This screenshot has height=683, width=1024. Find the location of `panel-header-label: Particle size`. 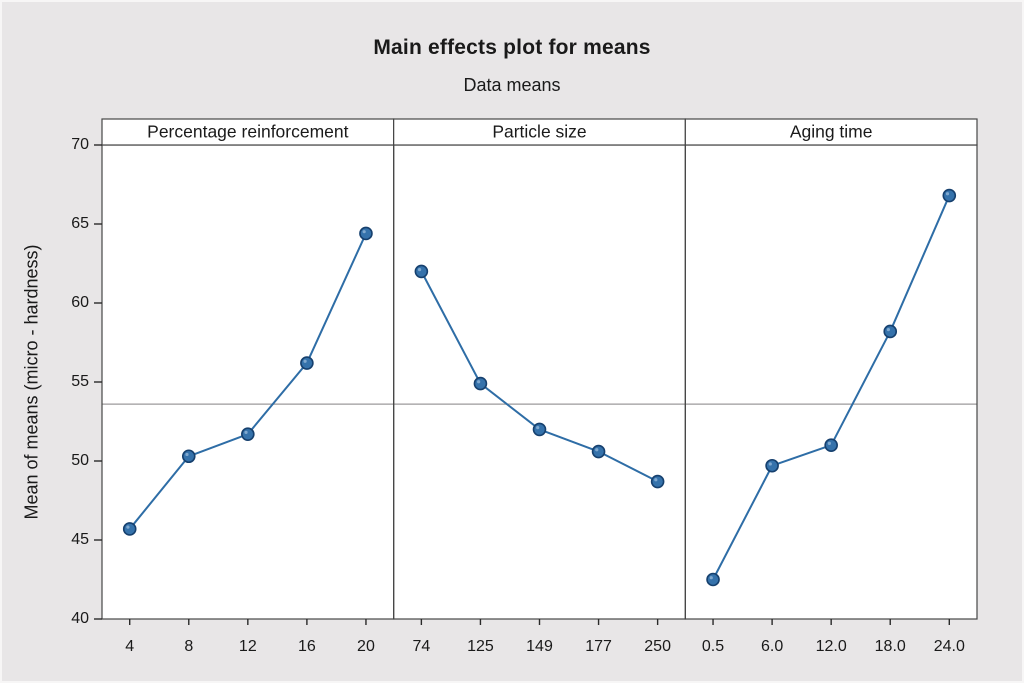

panel-header-label: Particle size is located at coordinates (539, 132).